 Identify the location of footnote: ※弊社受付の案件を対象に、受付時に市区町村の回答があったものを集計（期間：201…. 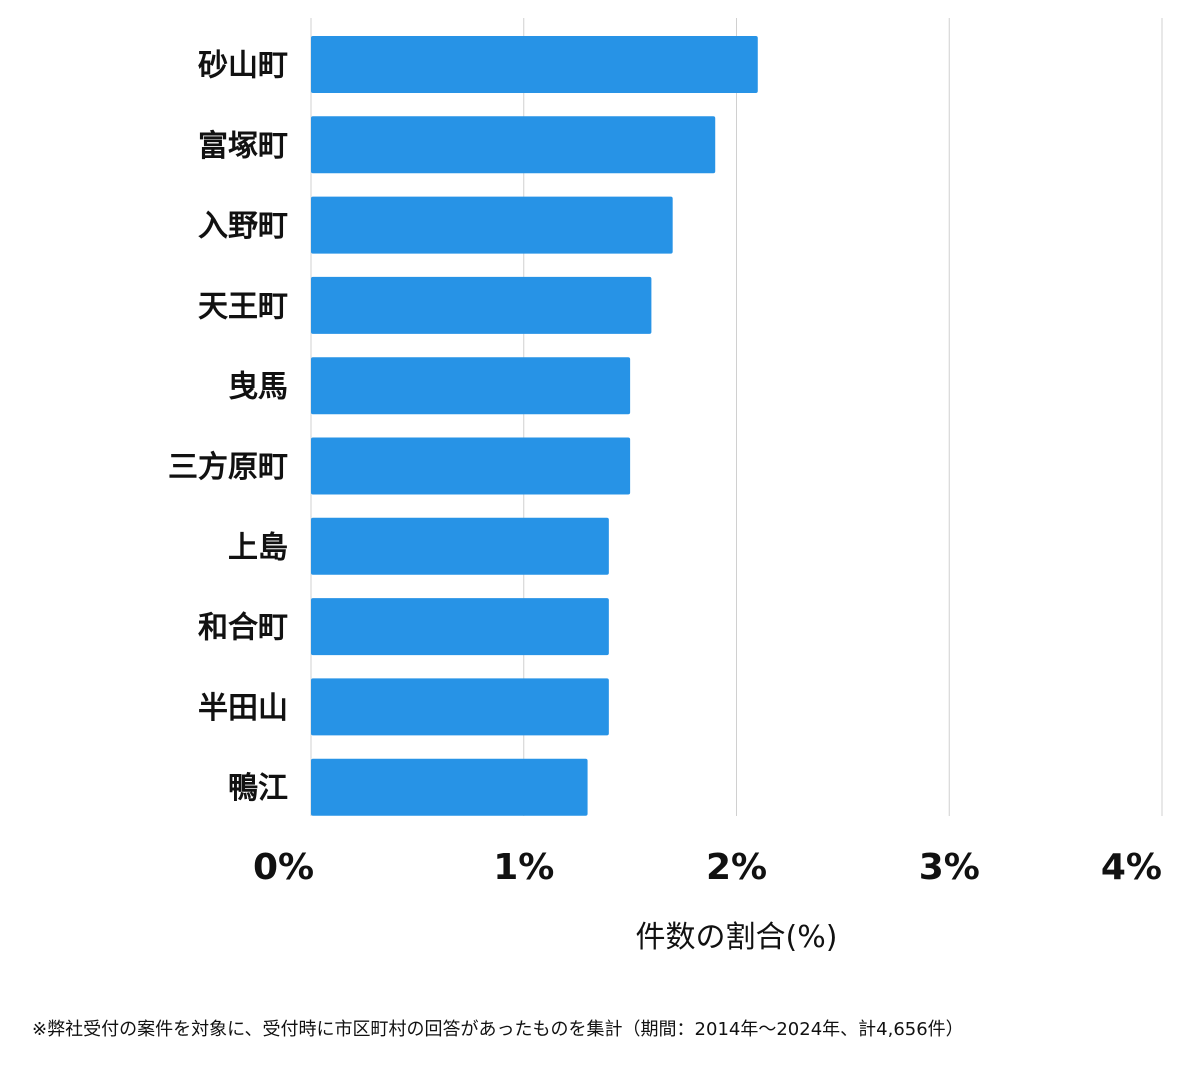
(498, 1029).